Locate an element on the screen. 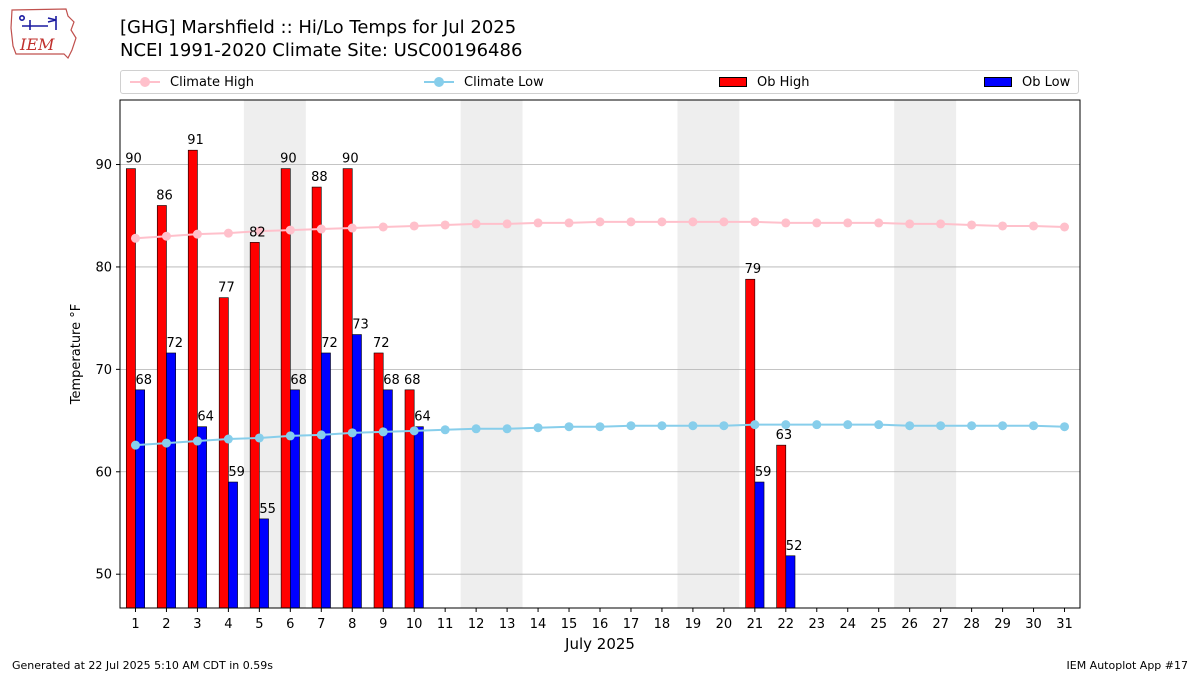  app-credit: IEM Autoplot App #17 is located at coordinates (1127, 665).